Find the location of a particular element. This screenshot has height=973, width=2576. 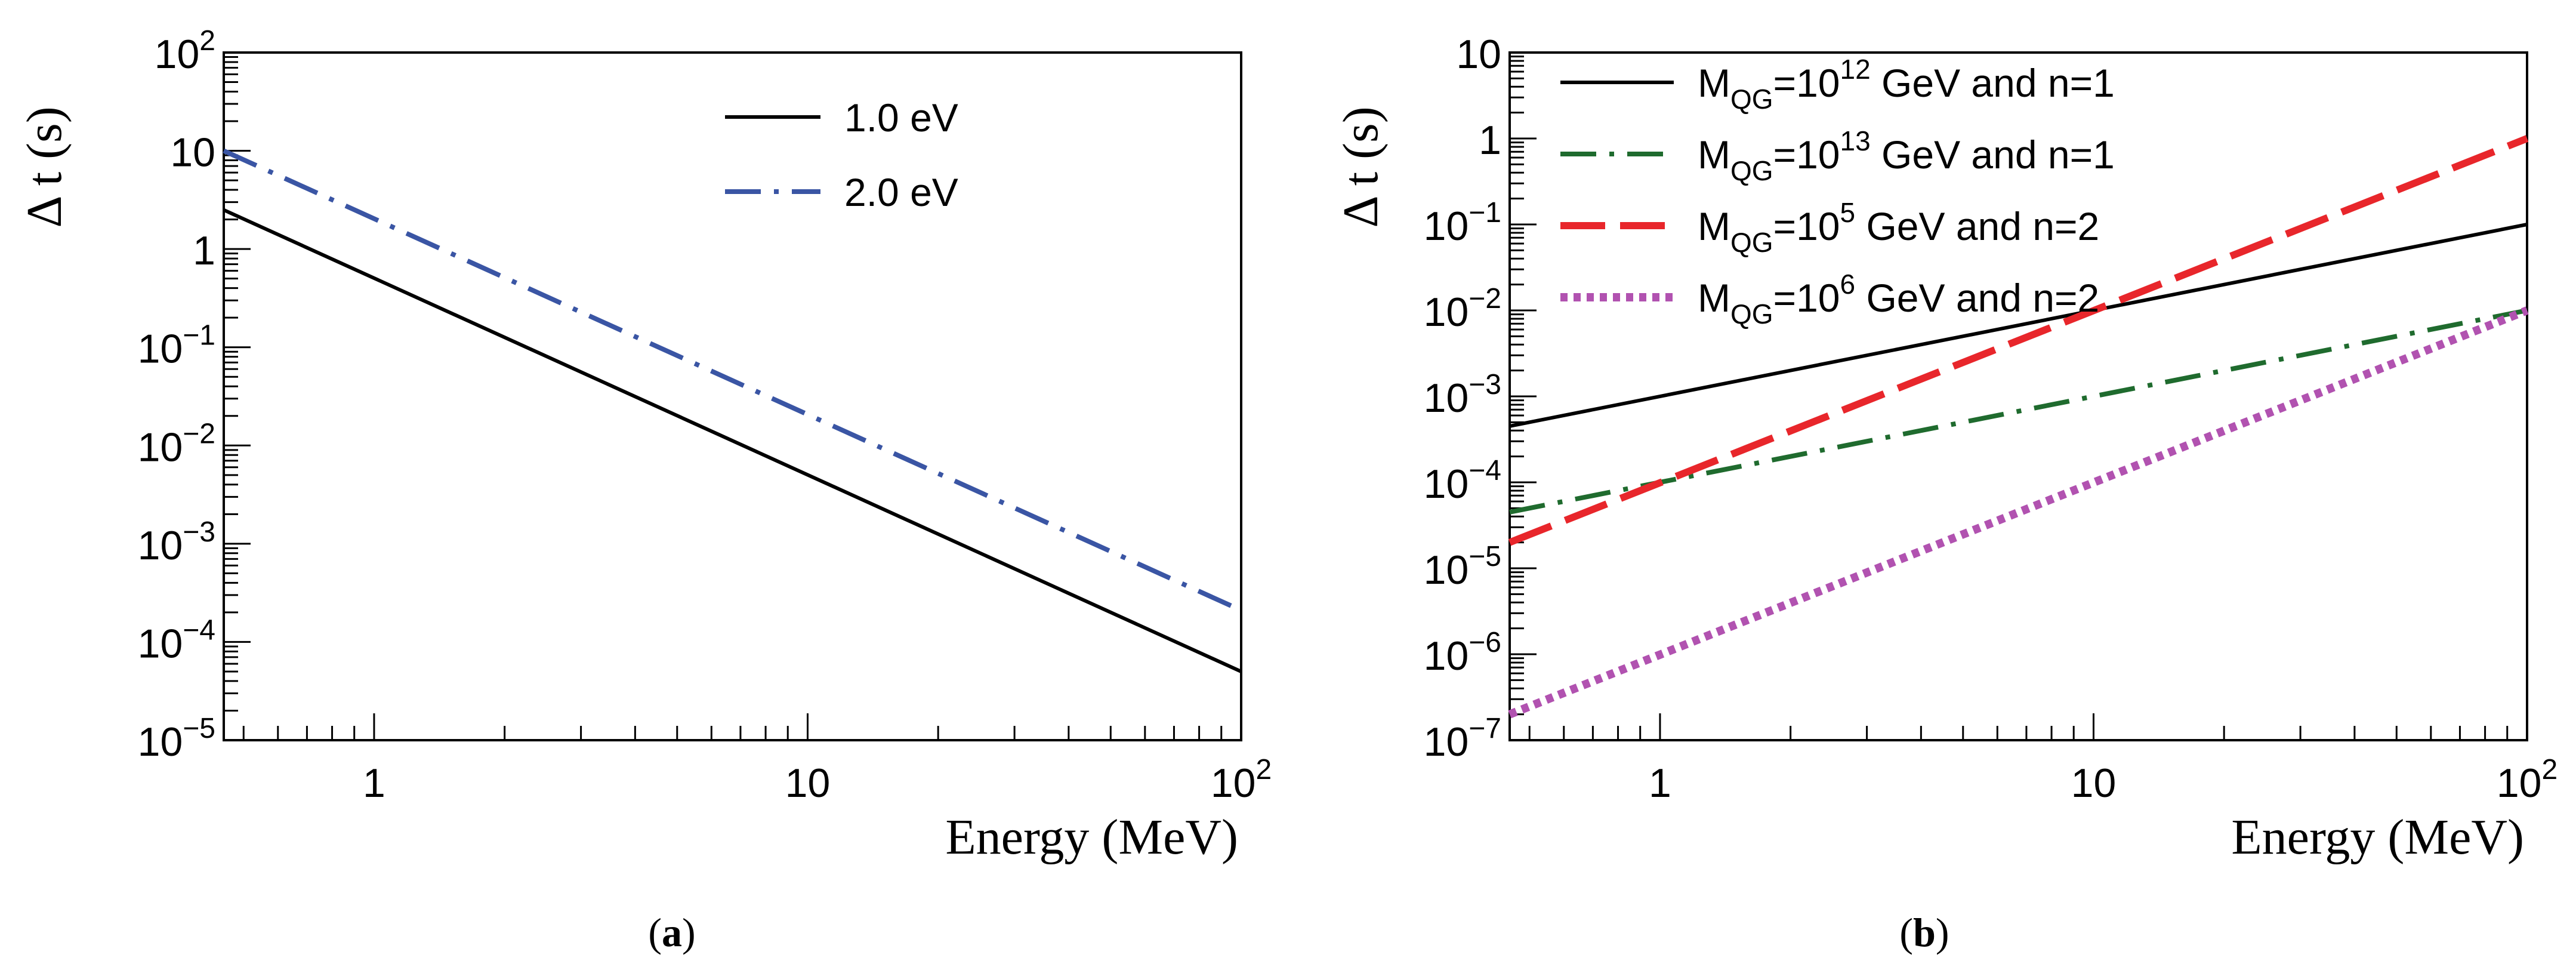

legend-label: 2.0 eV is located at coordinates (901, 192).